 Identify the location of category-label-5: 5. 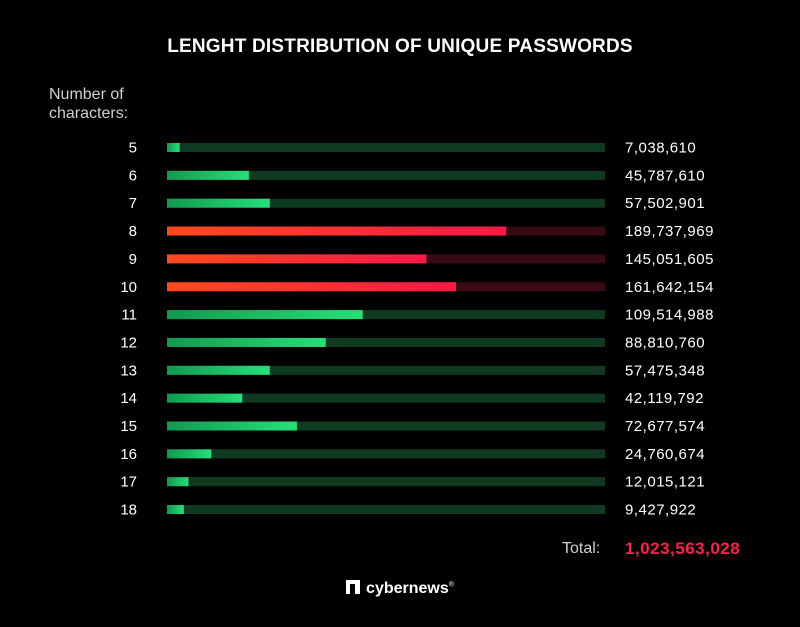
(133, 148).